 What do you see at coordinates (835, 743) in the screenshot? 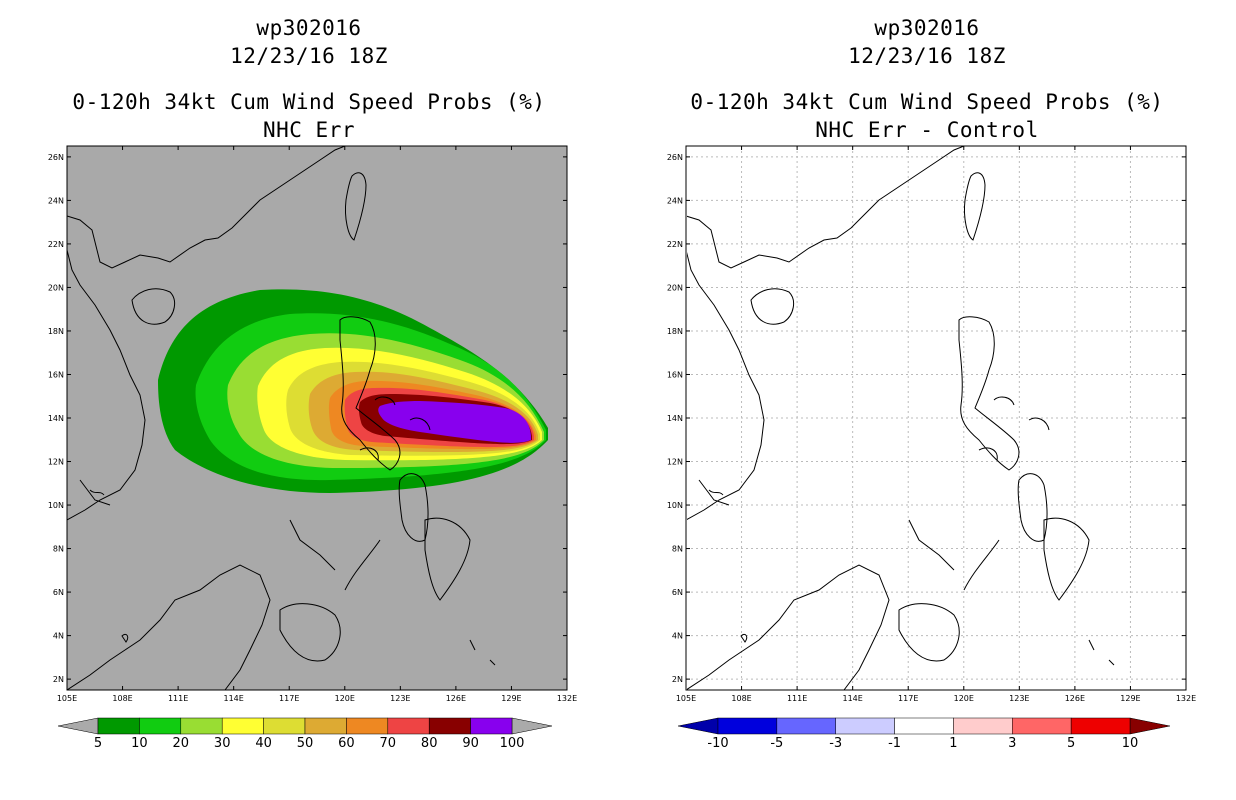
I see `colorbar-label: -3` at bounding box center [835, 743].